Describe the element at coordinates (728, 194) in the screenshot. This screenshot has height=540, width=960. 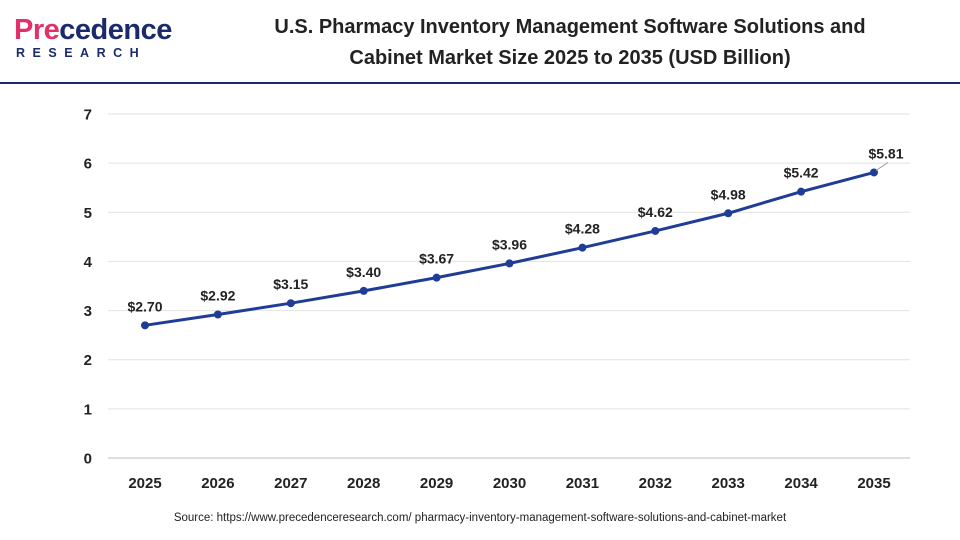
I see `data-label: $4.98` at that location.